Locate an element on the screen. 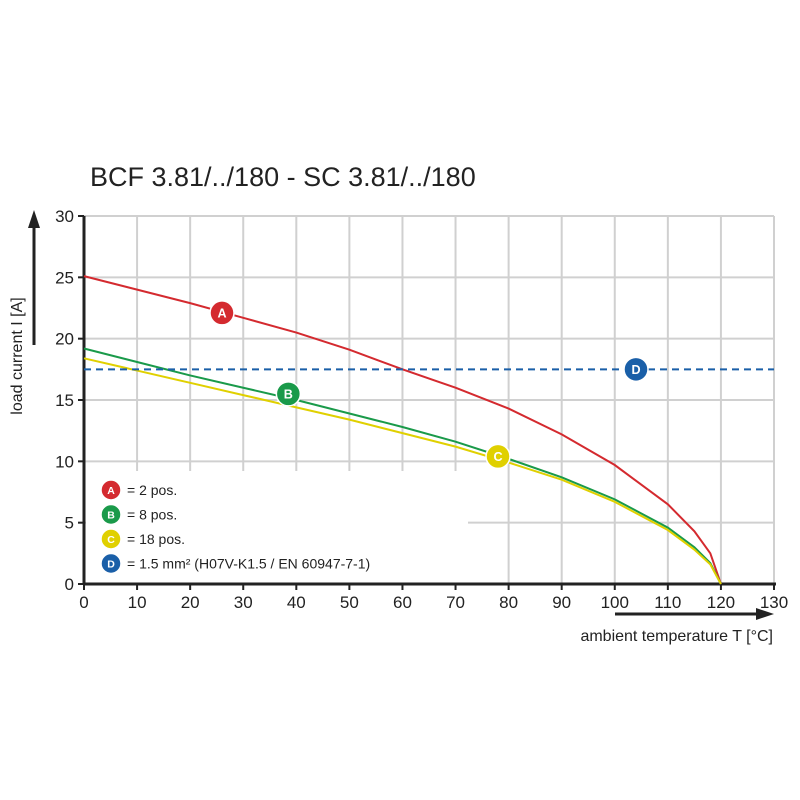 This screenshot has height=800, width=800. x-tick-label: 130 is located at coordinates (774, 602).